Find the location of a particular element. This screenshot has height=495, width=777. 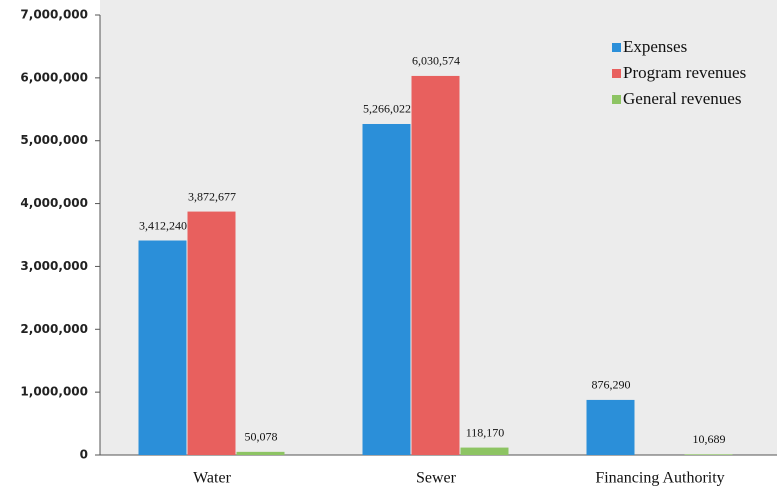

y-tick-label: 4,000,000 is located at coordinates (54, 203).